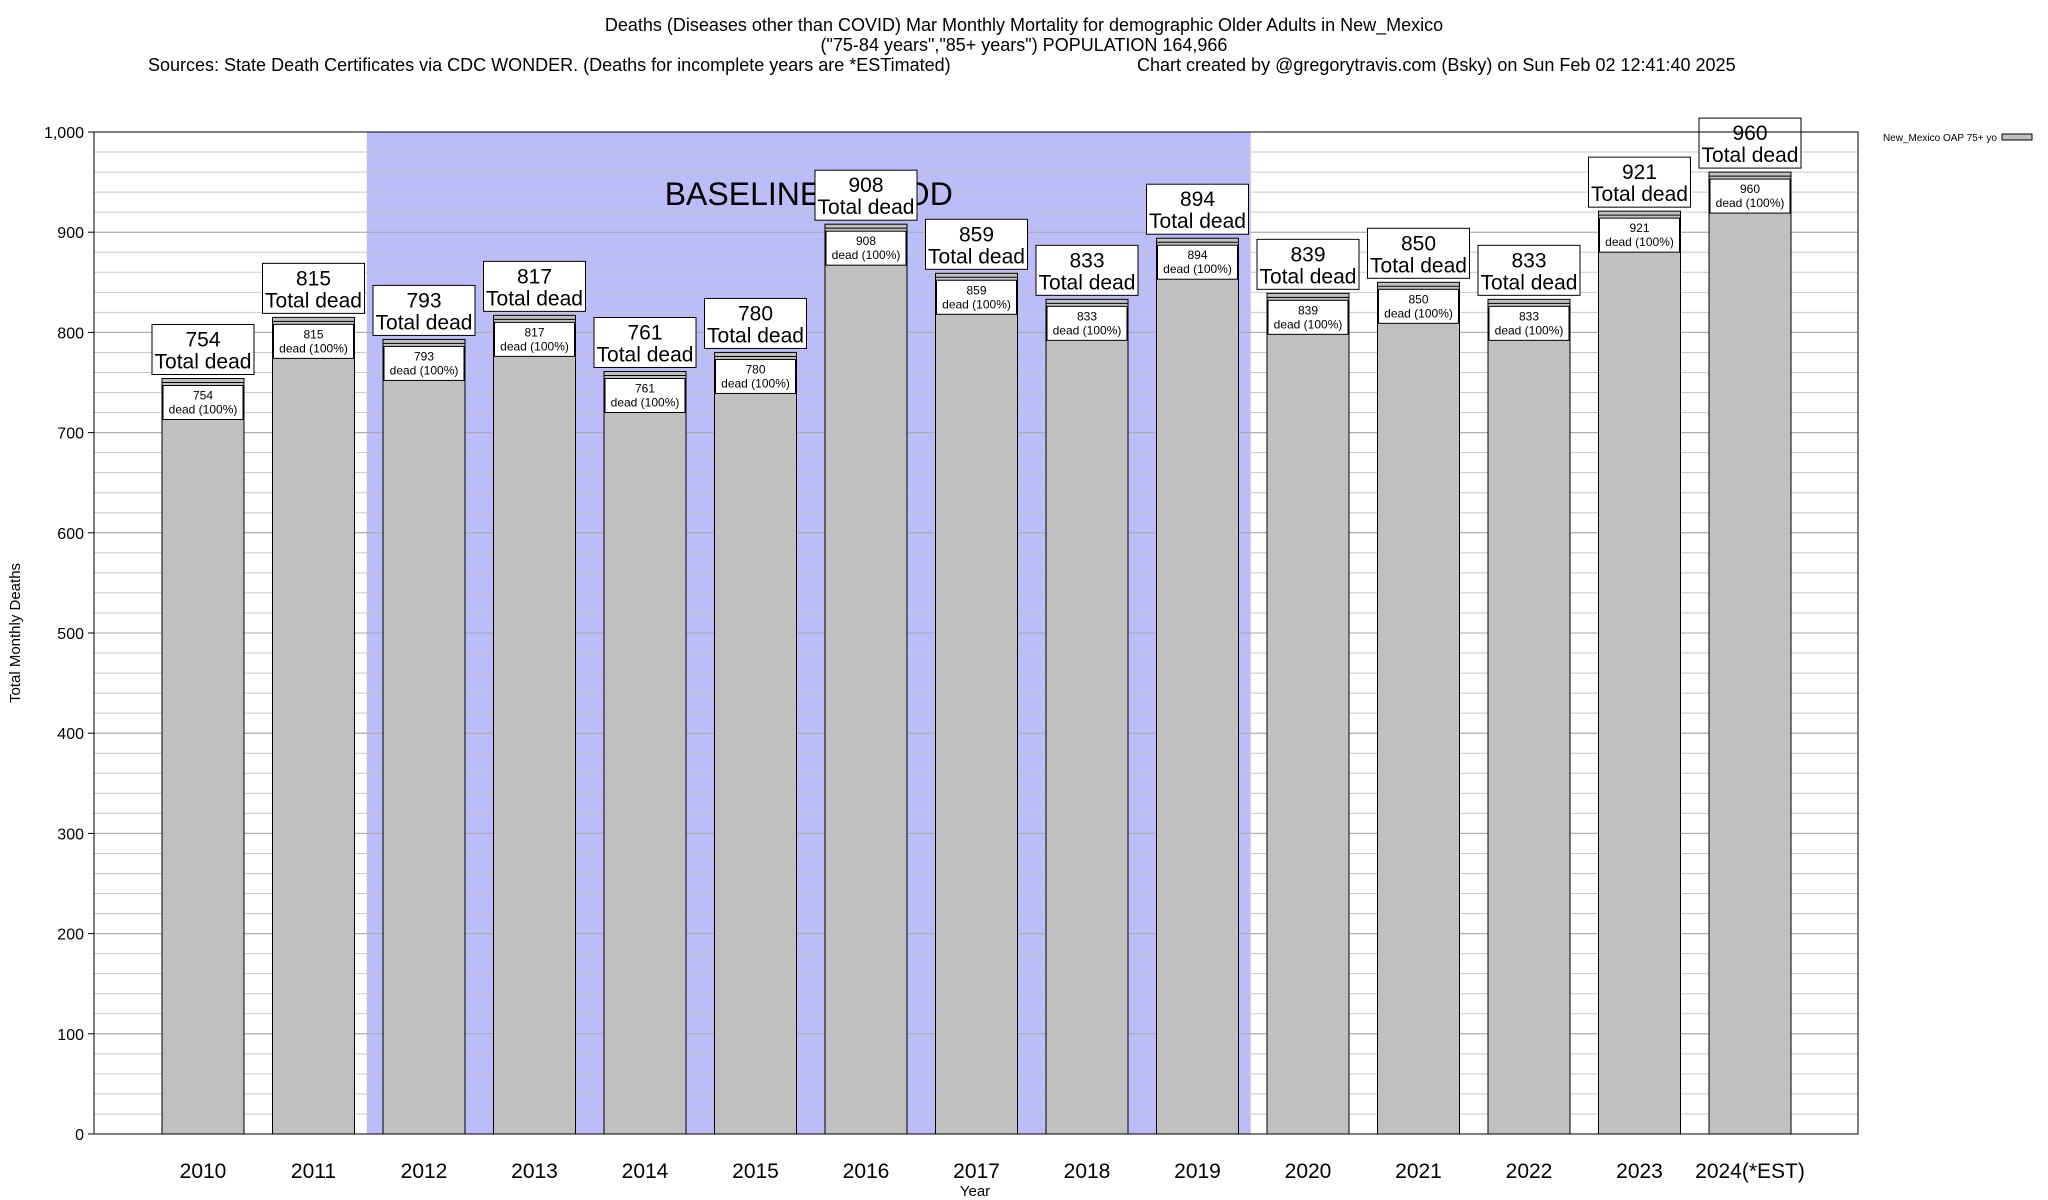  What do you see at coordinates (1750, 189) in the screenshot?
I see `bar-inner-value-label: 960` at bounding box center [1750, 189].